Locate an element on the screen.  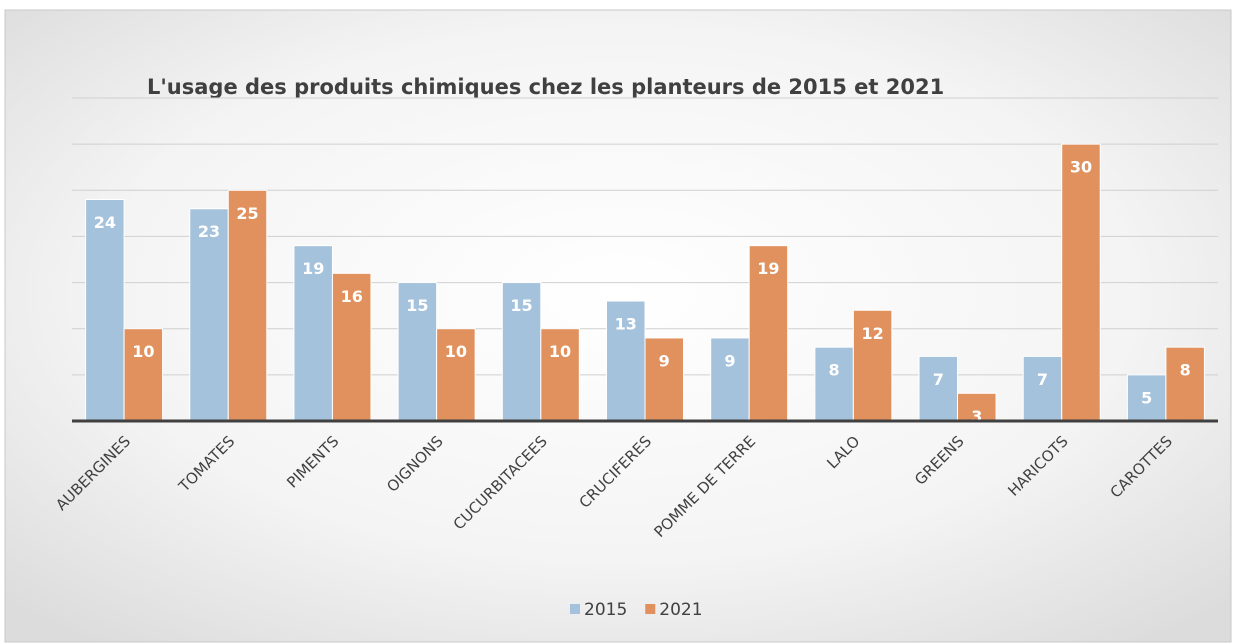
legend-label: 2015 is located at coordinates (605, 610).